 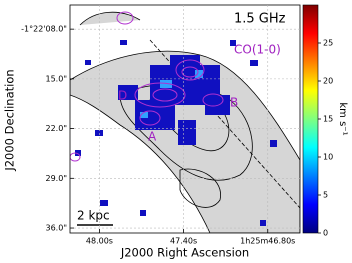 I want to click on annotation: 1.5 GHz, so click(x=260, y=19).